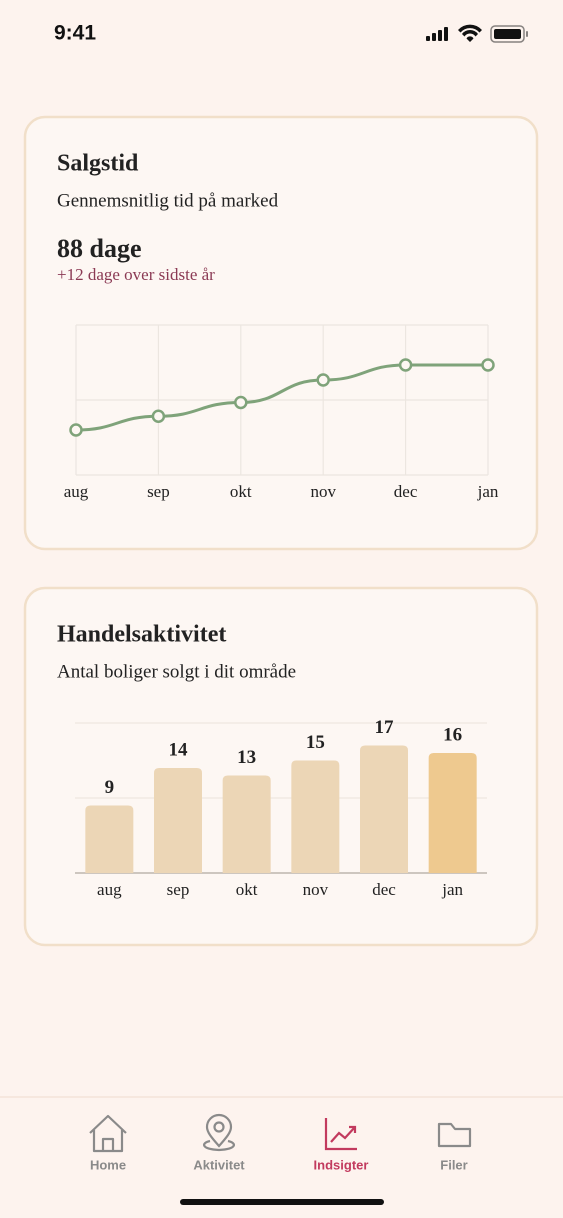  What do you see at coordinates (110, 787) in the screenshot?
I see `value-label: 9` at bounding box center [110, 787].